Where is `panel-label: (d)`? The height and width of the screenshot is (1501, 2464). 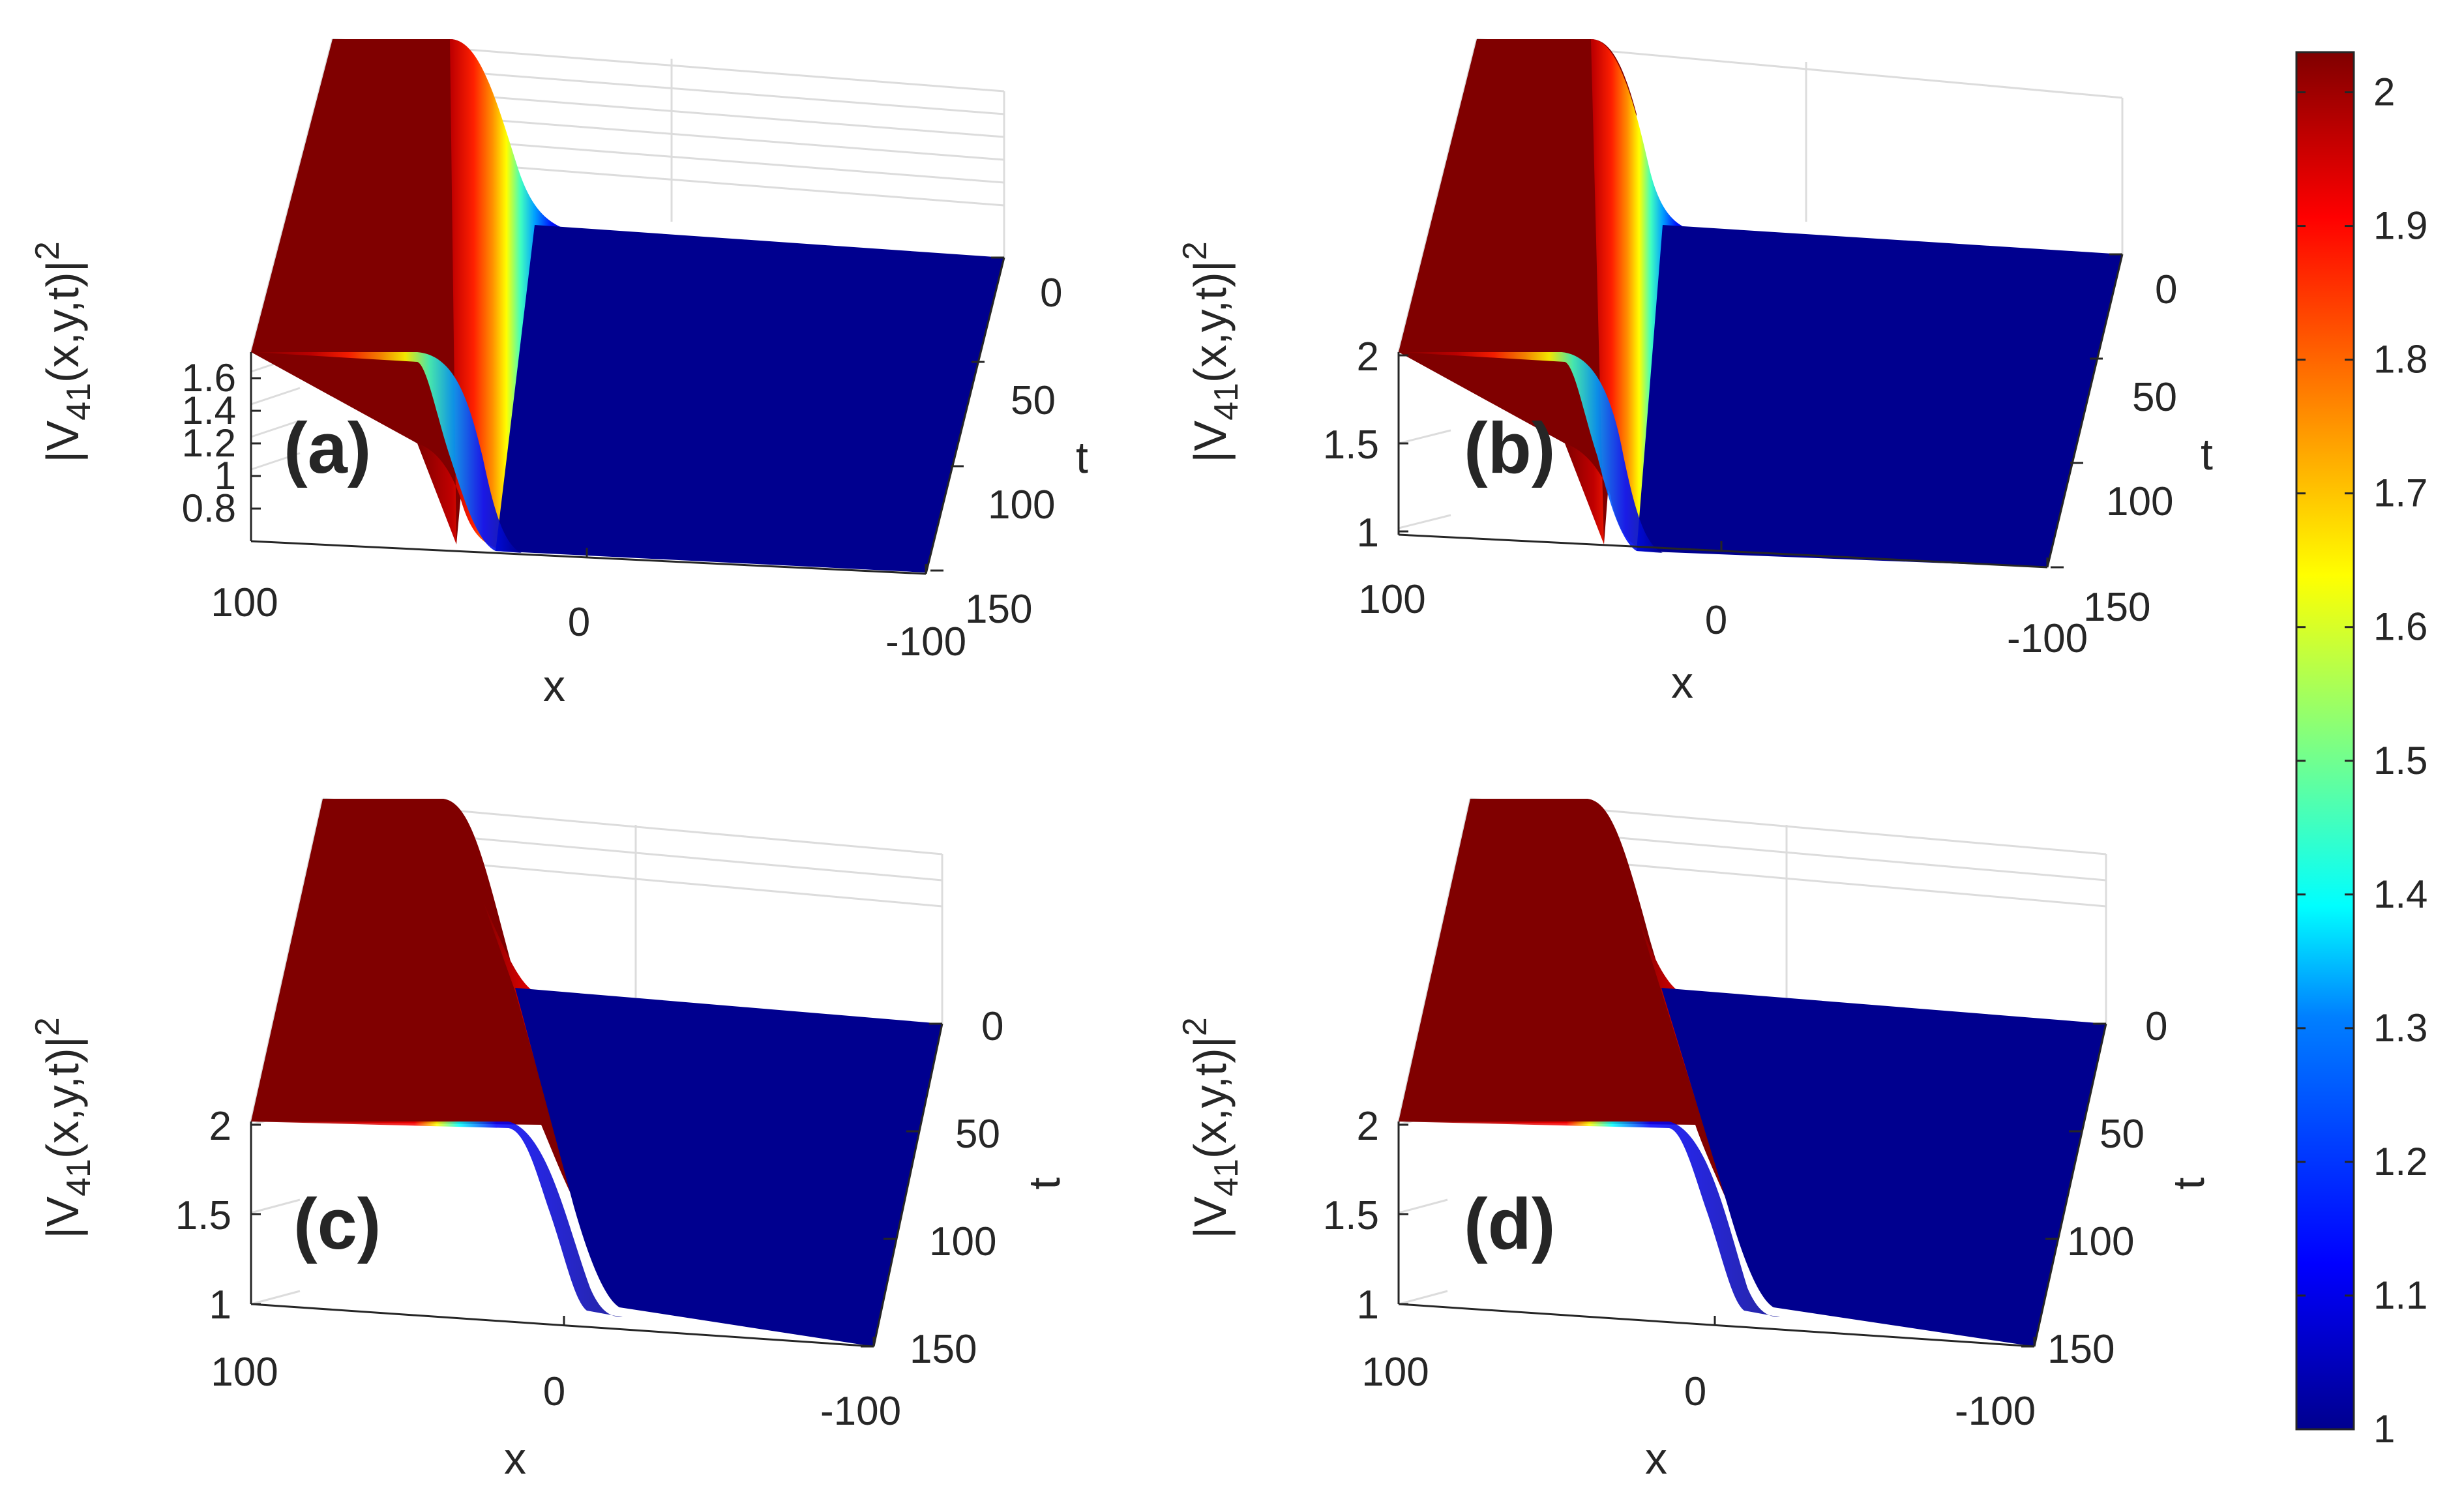
panel-label: (d) is located at coordinates (1509, 1224).